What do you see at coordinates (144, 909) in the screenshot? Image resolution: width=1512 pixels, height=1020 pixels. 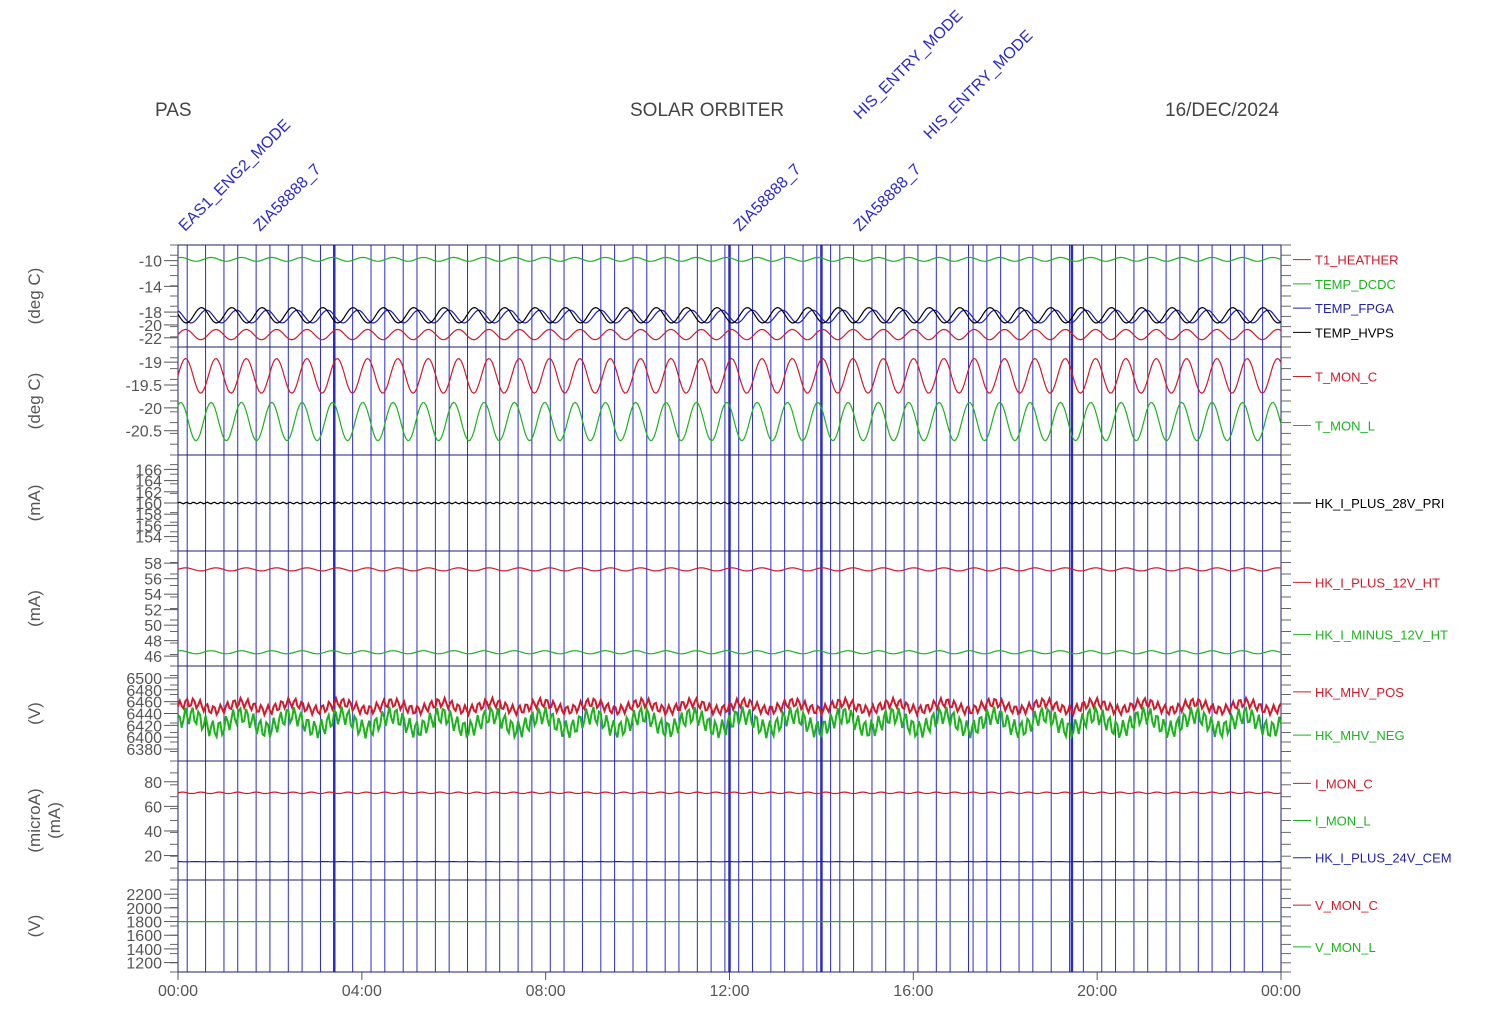 I see `panel-6-tick-label-1: 2000` at bounding box center [144, 909].